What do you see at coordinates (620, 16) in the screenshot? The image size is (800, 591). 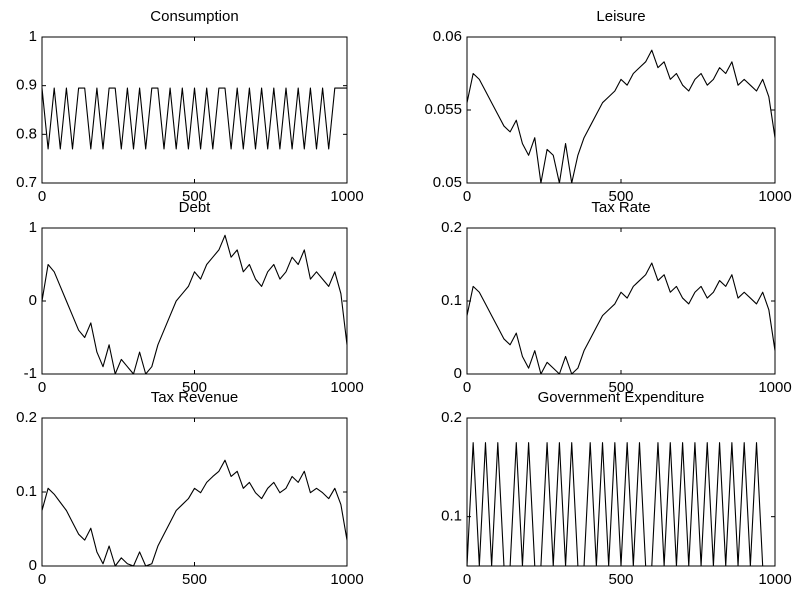 I see `panel-title: Leisure` at bounding box center [620, 16].